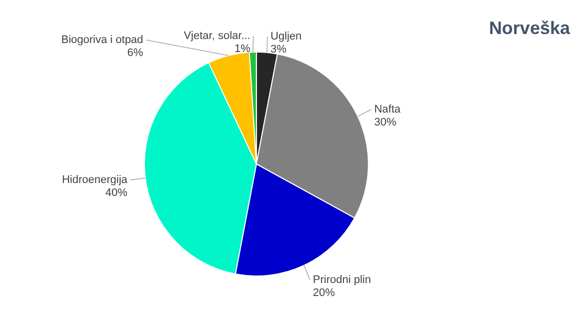 This screenshot has height=336, width=582. I want to click on slice-label: Nafta, so click(388, 110).